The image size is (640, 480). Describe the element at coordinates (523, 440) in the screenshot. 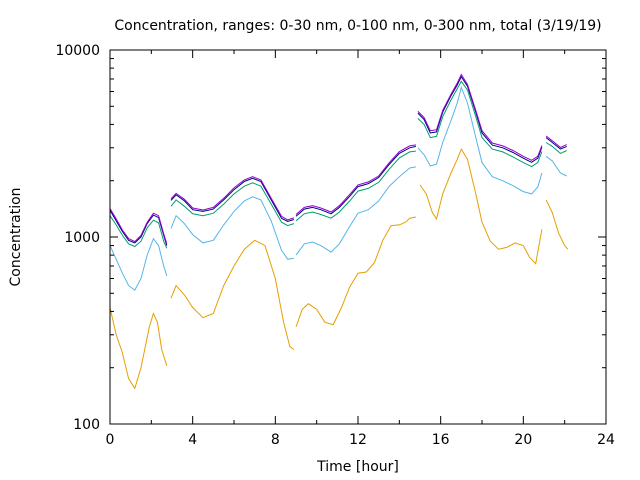

I see `x-tick-label: 20` at that location.